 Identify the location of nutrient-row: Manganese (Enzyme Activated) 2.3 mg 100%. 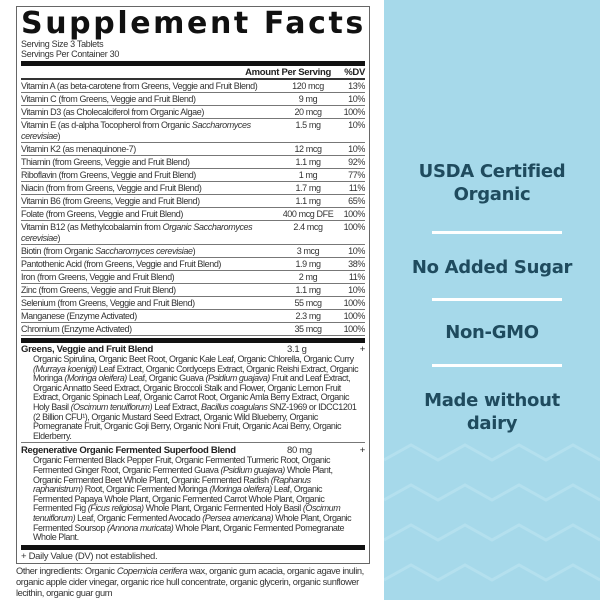
(193, 316).